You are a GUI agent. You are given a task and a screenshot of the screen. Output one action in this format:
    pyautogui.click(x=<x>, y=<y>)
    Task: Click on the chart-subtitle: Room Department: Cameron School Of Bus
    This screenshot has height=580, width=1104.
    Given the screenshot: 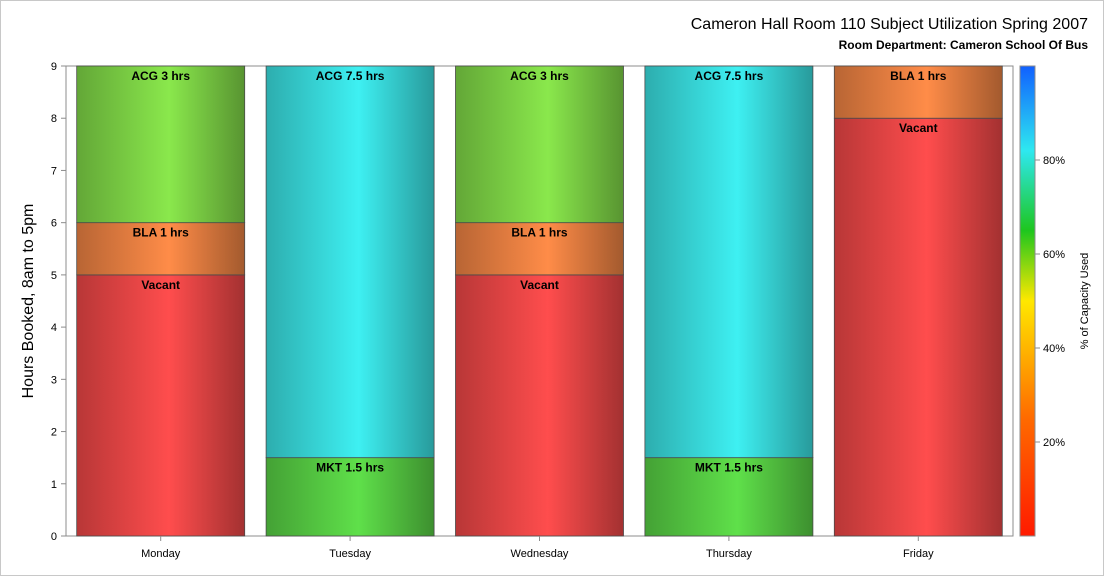 What is the action you would take?
    pyautogui.click(x=964, y=45)
    